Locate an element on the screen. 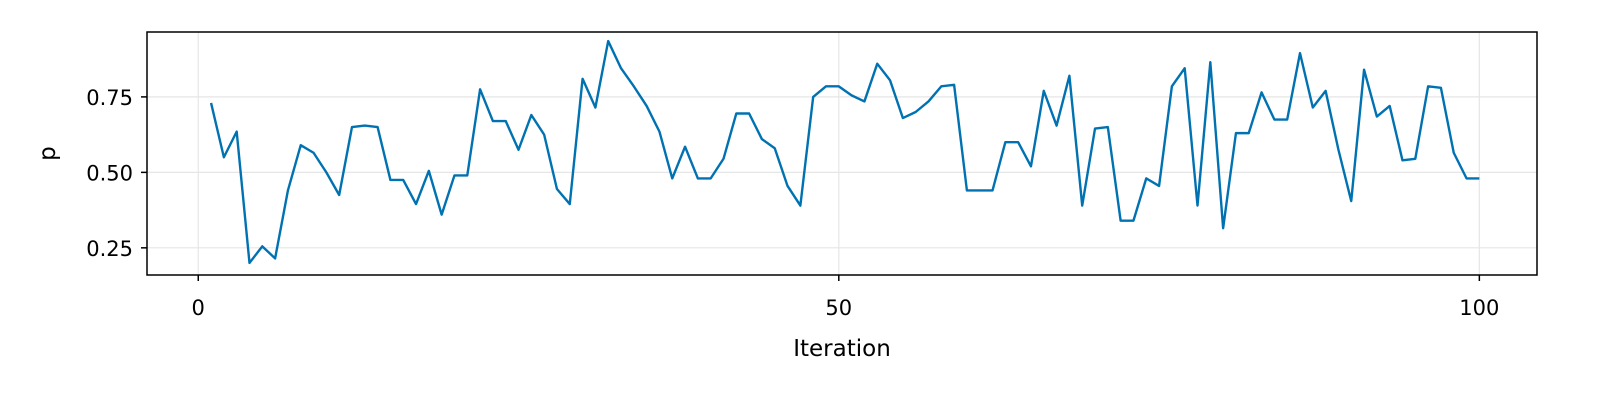  x-axis-label: Iteration is located at coordinates (842, 349).